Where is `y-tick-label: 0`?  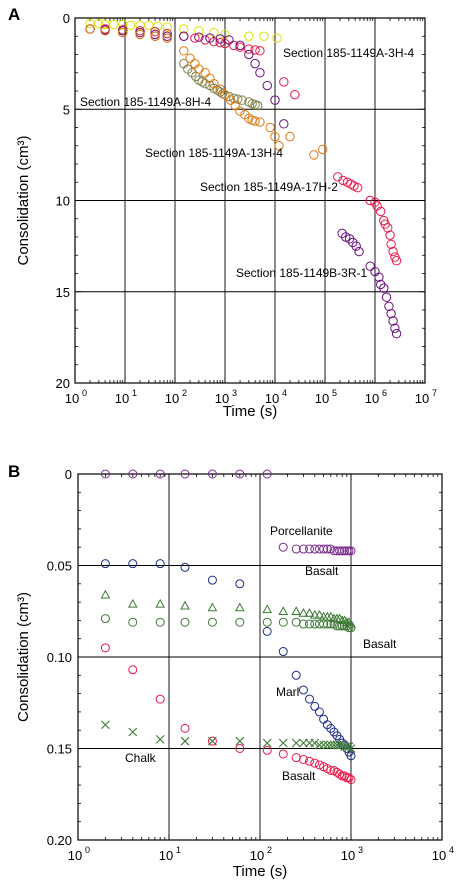 y-tick-label: 0 is located at coordinates (68, 474).